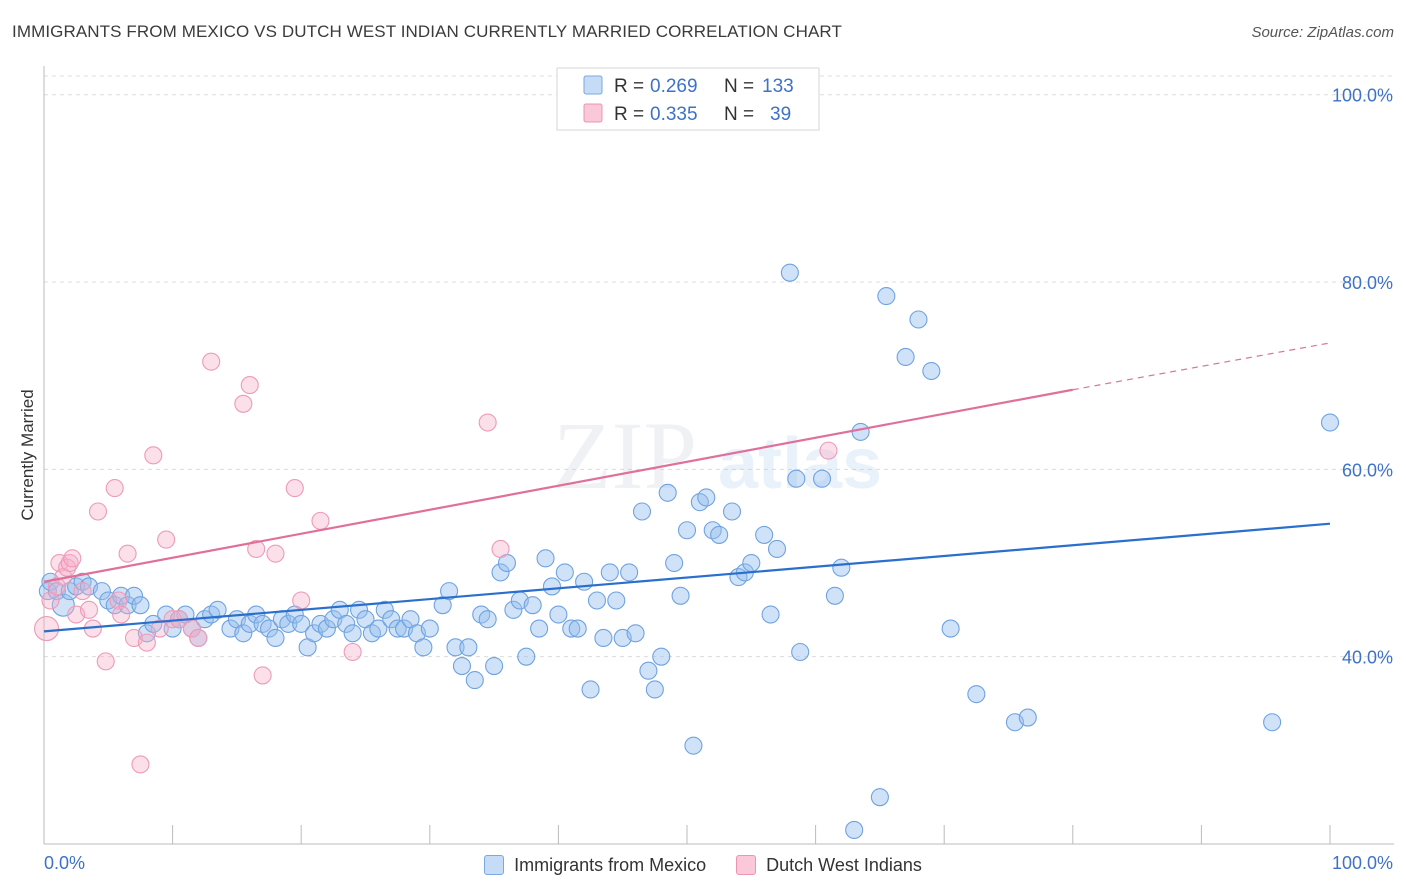  I want to click on x-tick-label-min: 0.0%, so click(64, 863).